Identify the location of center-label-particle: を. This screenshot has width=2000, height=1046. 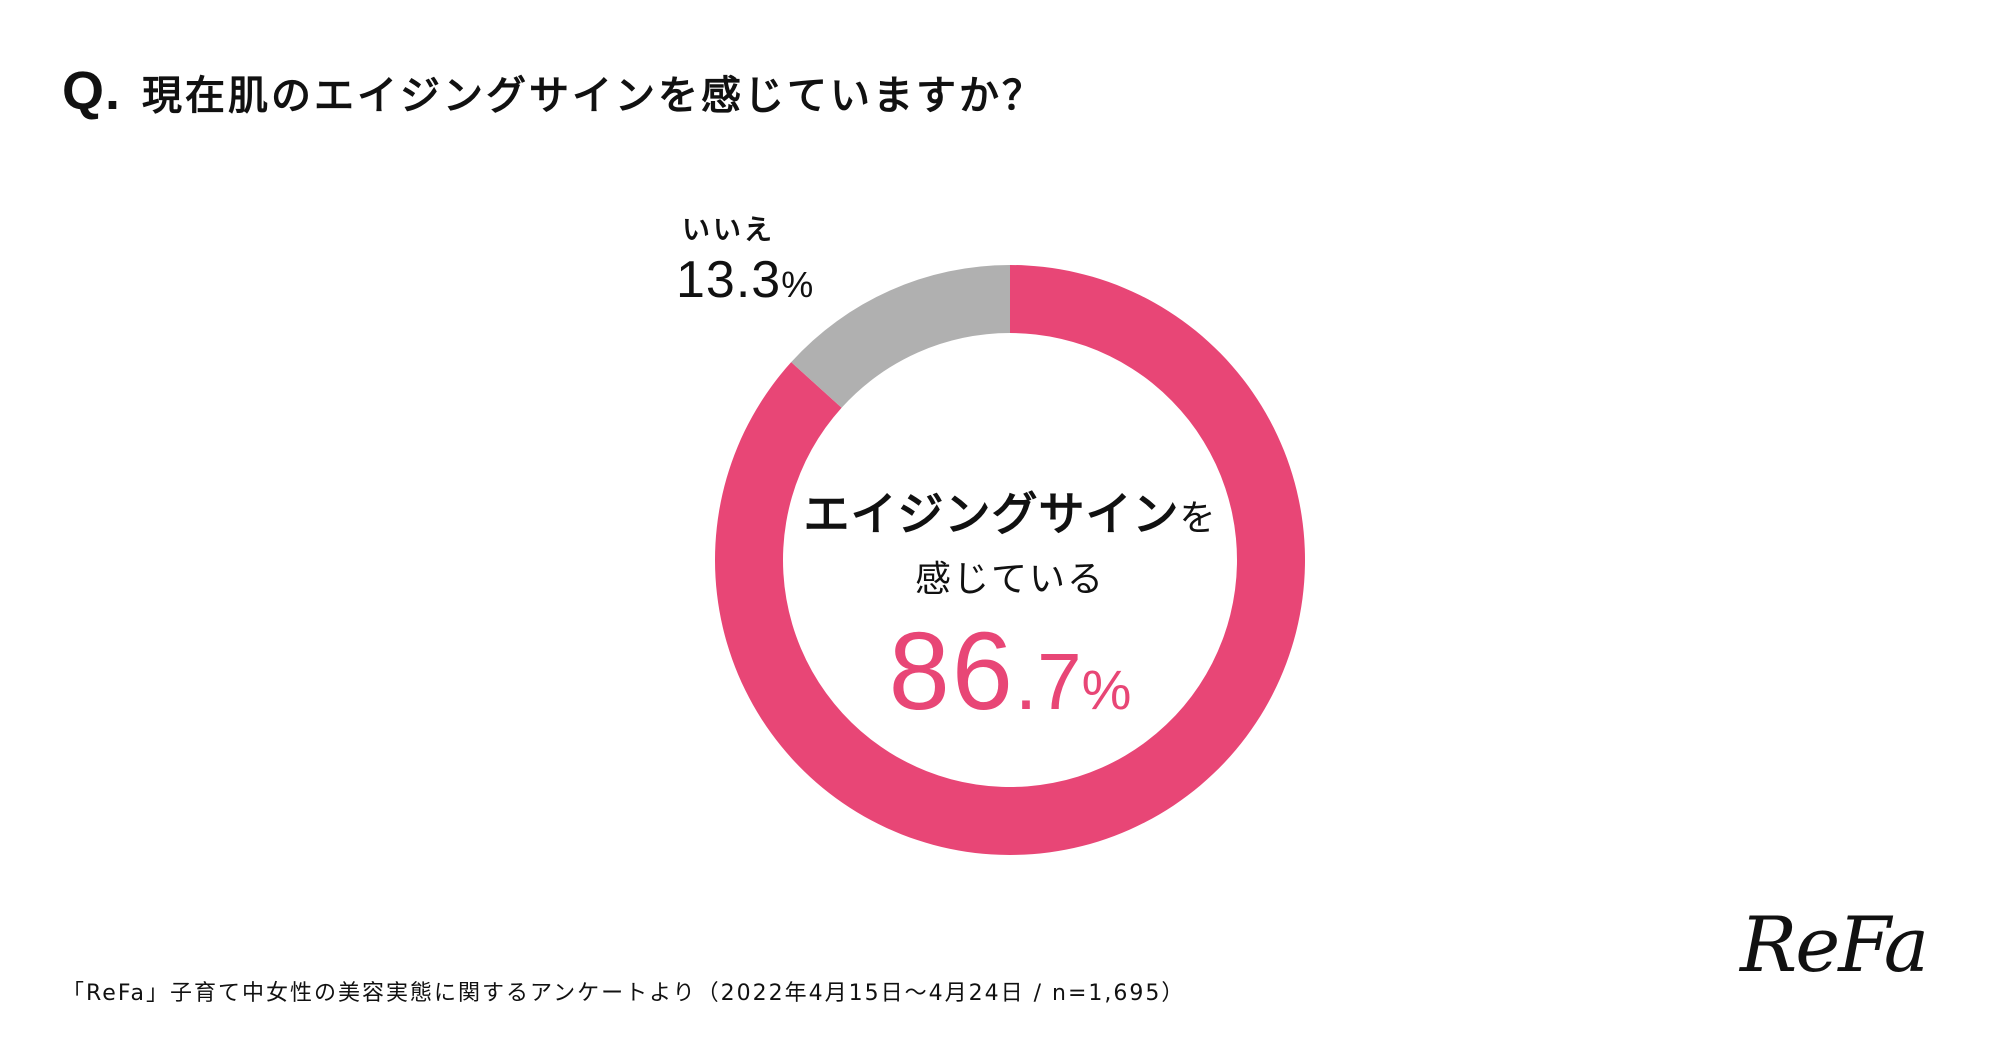
(1198, 518).